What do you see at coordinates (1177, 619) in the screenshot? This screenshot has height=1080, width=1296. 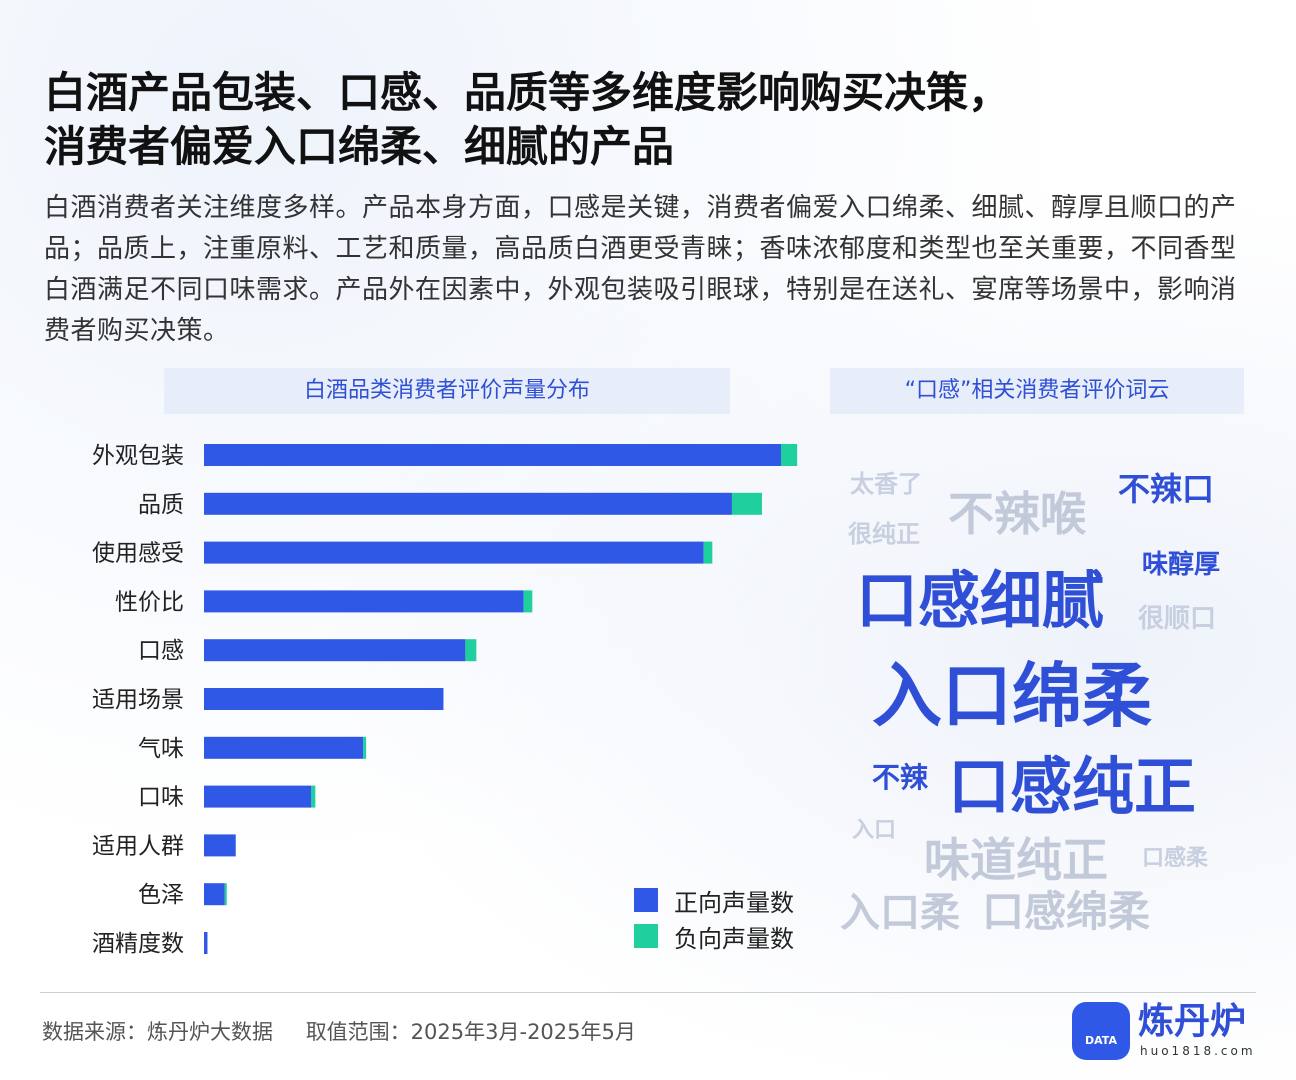 I see `cloud-word: 很顺口` at bounding box center [1177, 619].